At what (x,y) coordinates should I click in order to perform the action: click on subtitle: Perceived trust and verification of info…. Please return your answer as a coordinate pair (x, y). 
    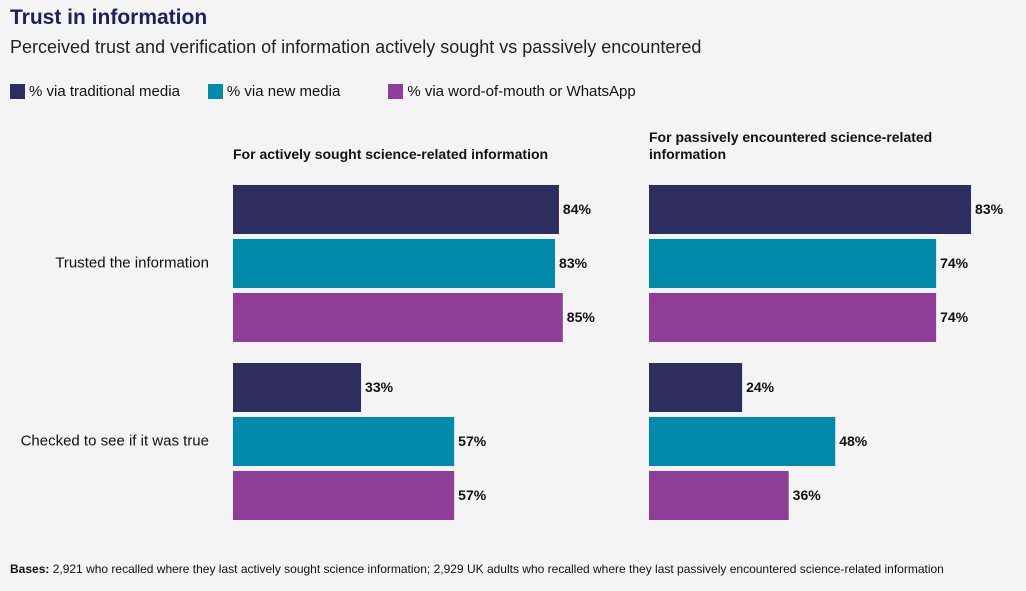
    Looking at the image, I should click on (356, 47).